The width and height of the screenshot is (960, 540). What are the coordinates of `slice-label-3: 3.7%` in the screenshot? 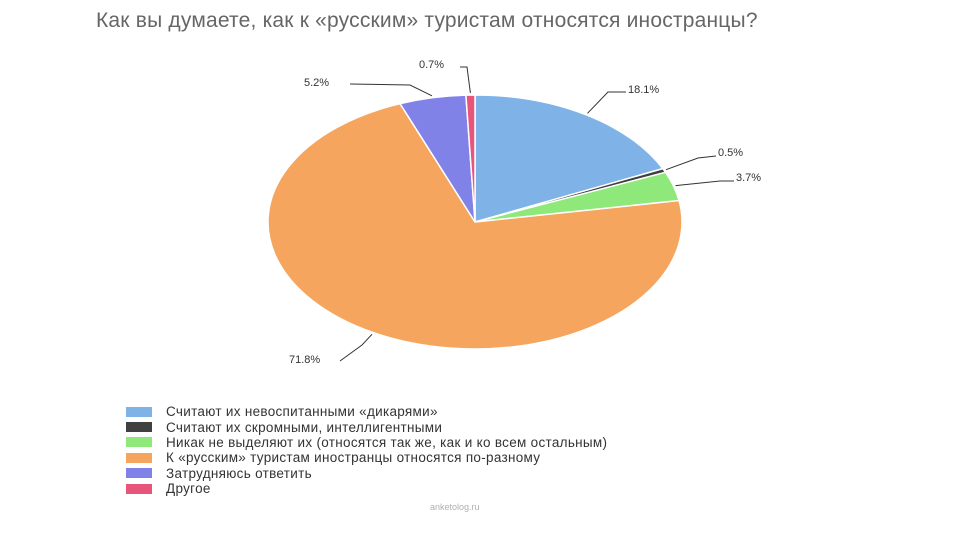 It's located at (748, 178).